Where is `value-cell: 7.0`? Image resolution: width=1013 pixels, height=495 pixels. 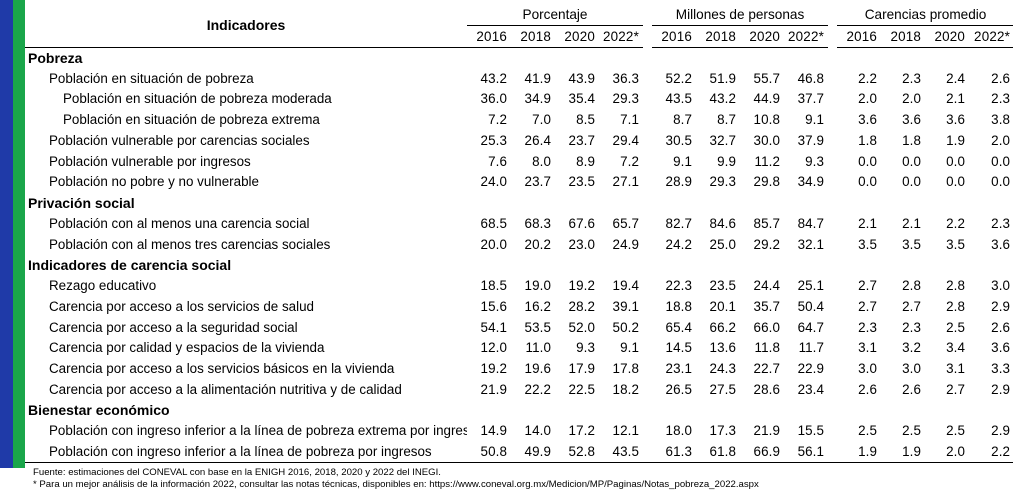
value-cell: 7.0 is located at coordinates (541, 120).